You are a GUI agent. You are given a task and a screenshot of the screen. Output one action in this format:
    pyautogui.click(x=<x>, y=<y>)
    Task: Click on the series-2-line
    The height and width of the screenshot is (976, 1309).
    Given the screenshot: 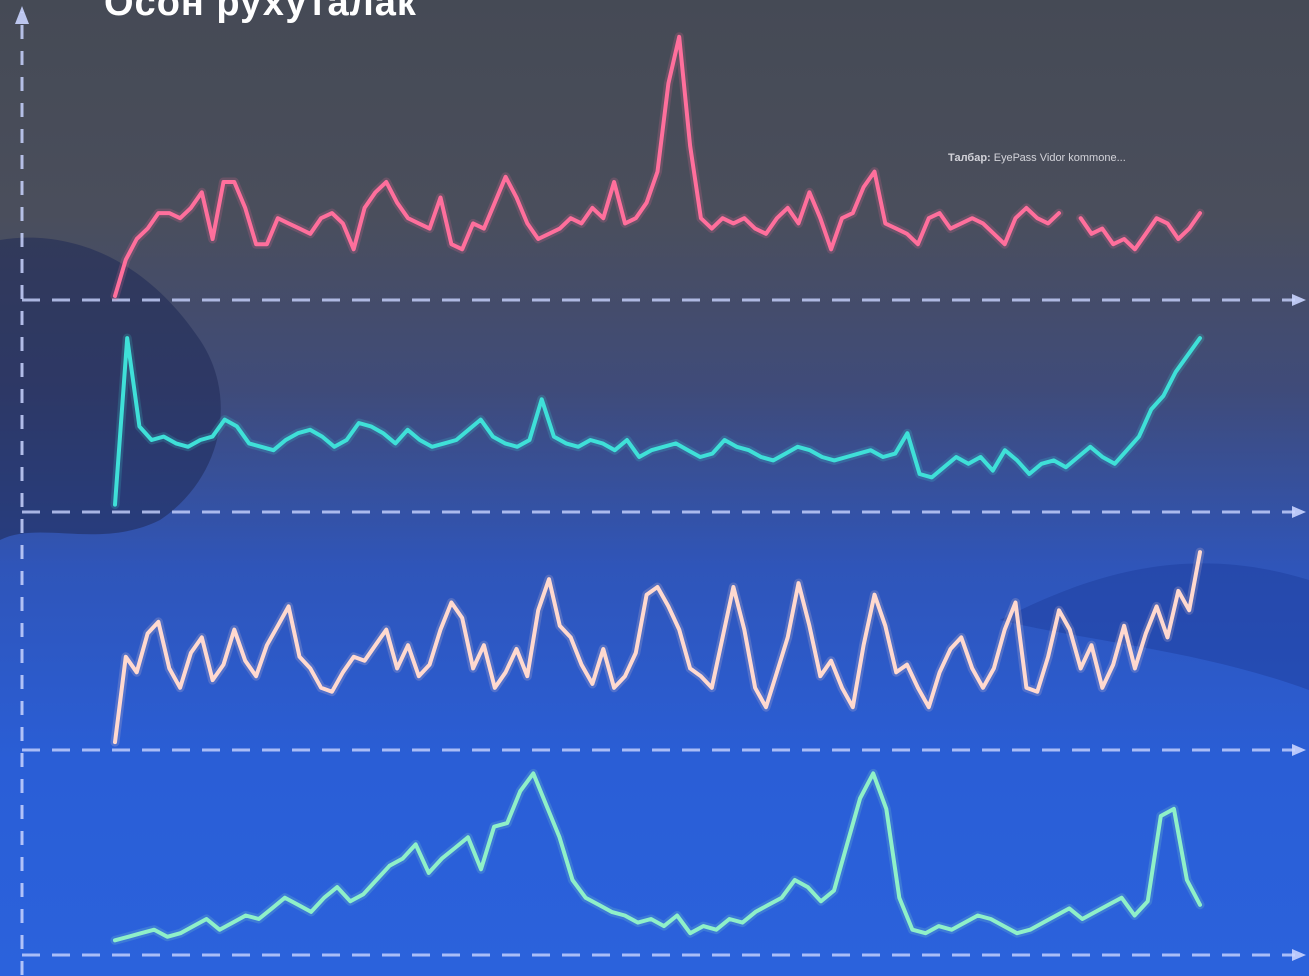 What is the action you would take?
    pyautogui.click(x=657, y=421)
    